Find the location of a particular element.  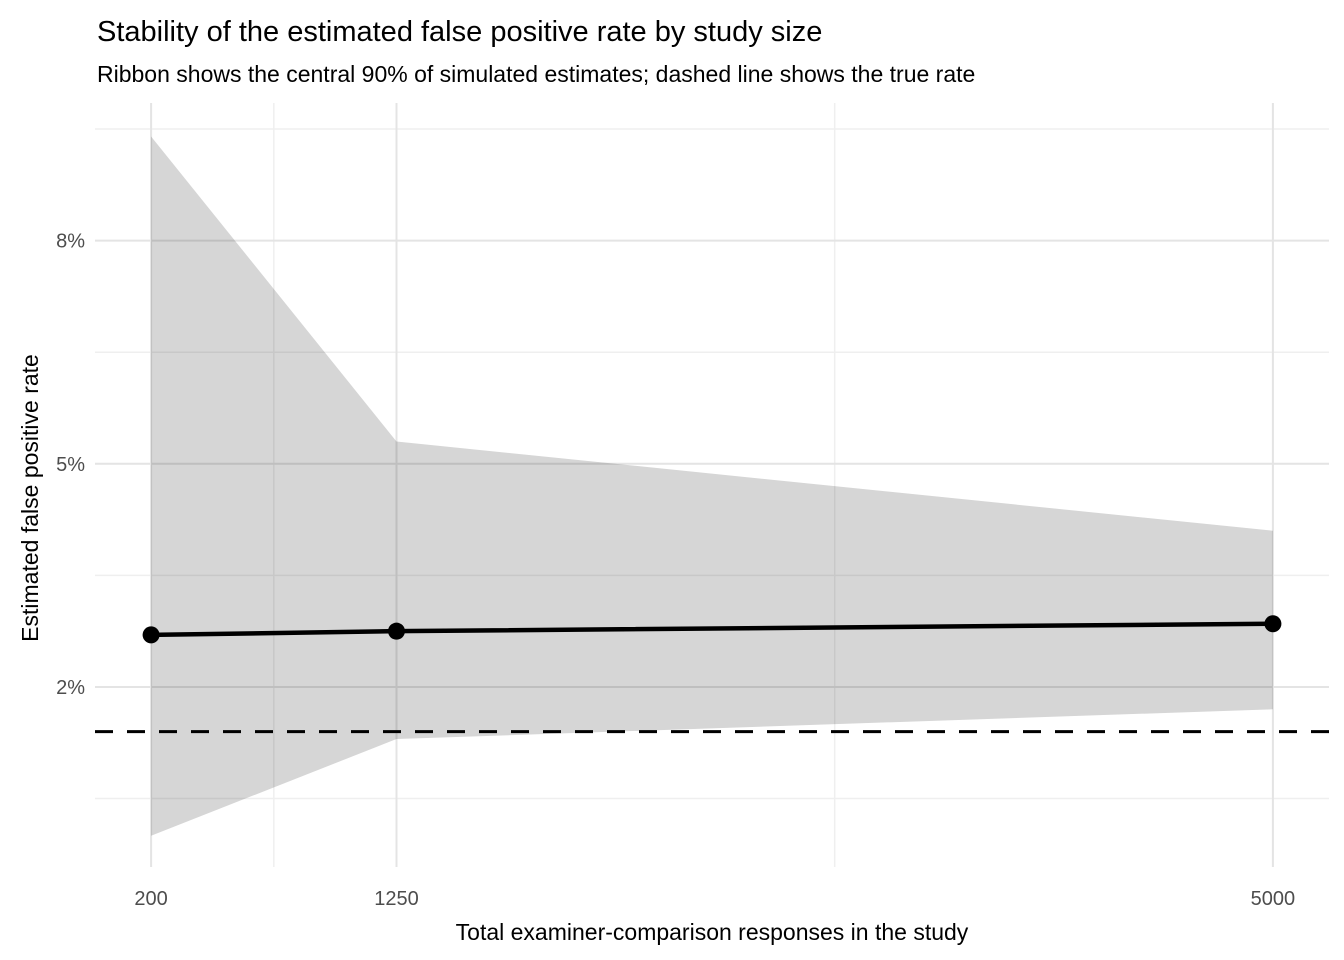

y-tick-label: 2% is located at coordinates (70, 688).